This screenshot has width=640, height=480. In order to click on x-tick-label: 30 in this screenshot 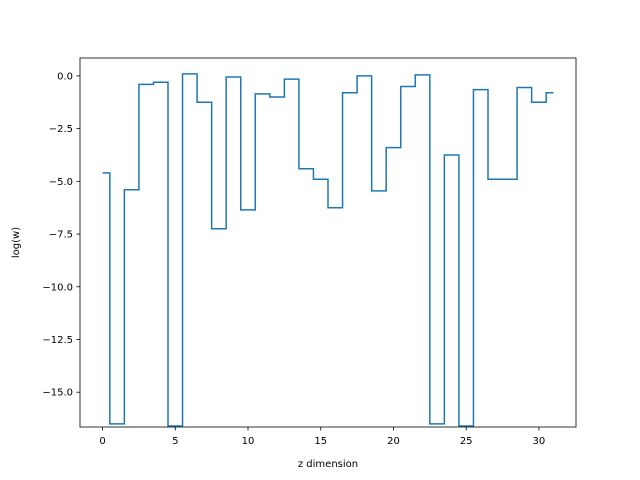, I will do `click(539, 441)`.